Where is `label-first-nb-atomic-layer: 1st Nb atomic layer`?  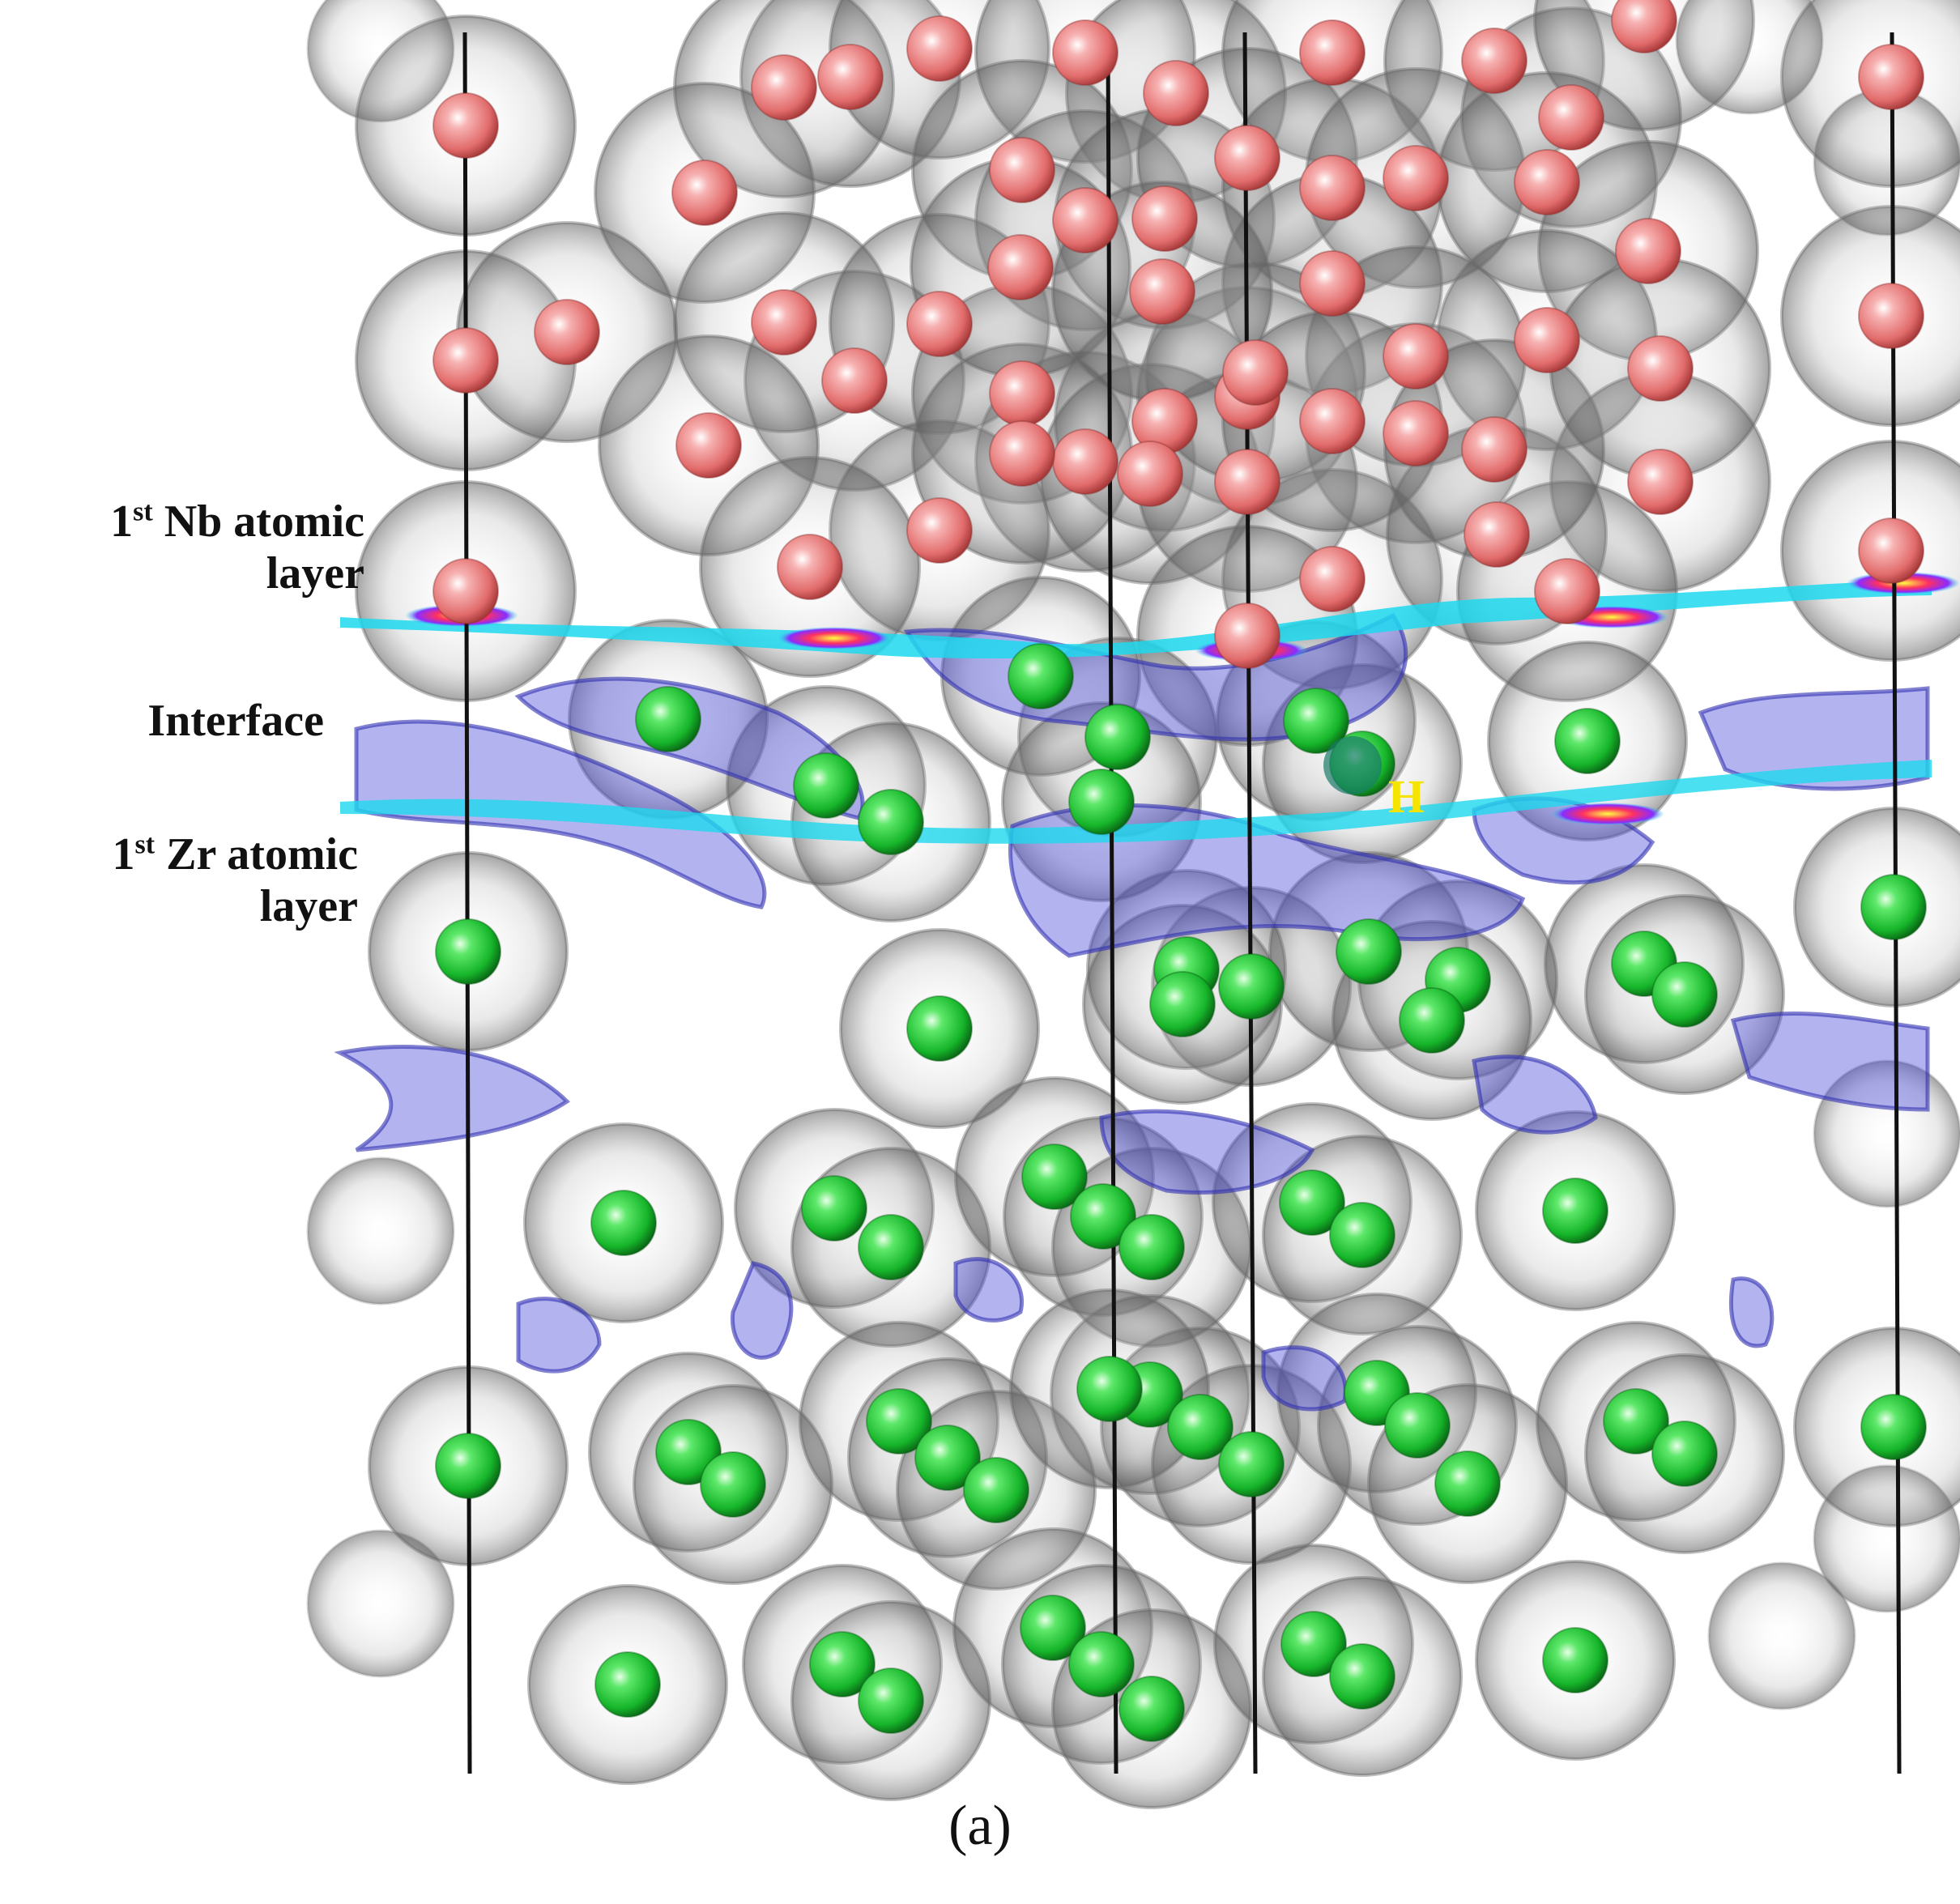 label-first-nb-atomic-layer: 1st Nb atomic layer is located at coordinates (194, 548).